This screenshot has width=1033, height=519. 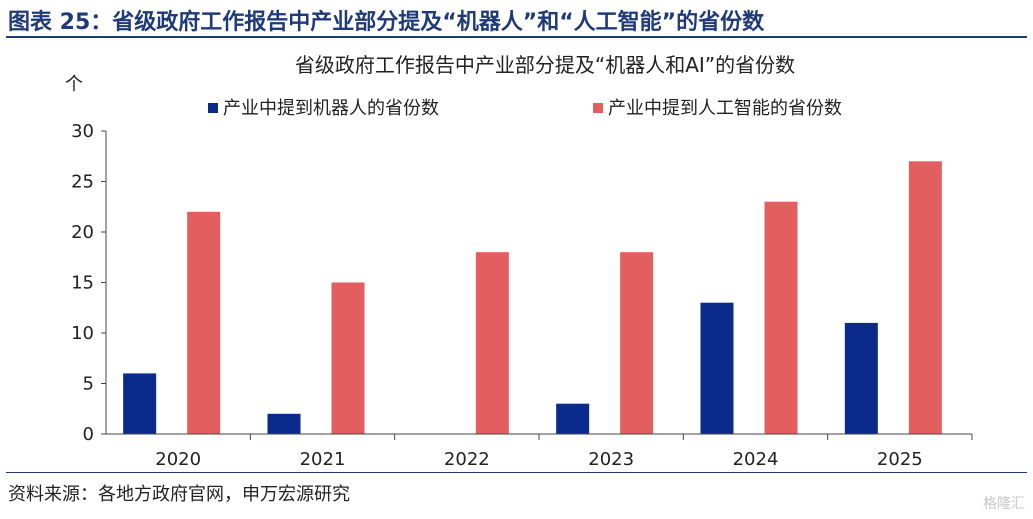 What do you see at coordinates (545, 65) in the screenshot?
I see `chart-title: 省级政府工作报告中产业部分提及“机器人和AI”的省份数` at bounding box center [545, 65].